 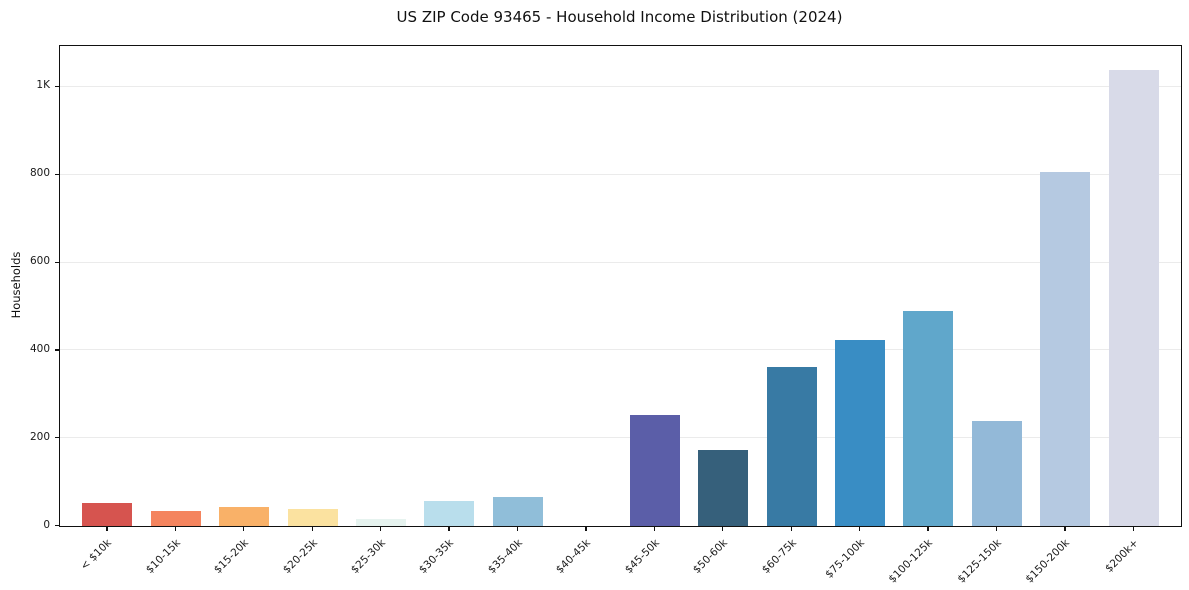 What do you see at coordinates (574, 556) in the screenshot?
I see `x-tick-label: $40-45k` at bounding box center [574, 556].